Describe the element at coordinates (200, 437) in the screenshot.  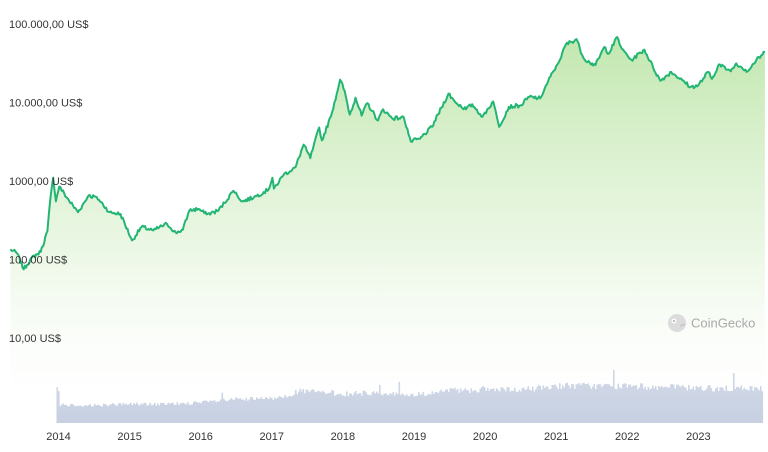
I see `x-tick-label: 2016` at that location.